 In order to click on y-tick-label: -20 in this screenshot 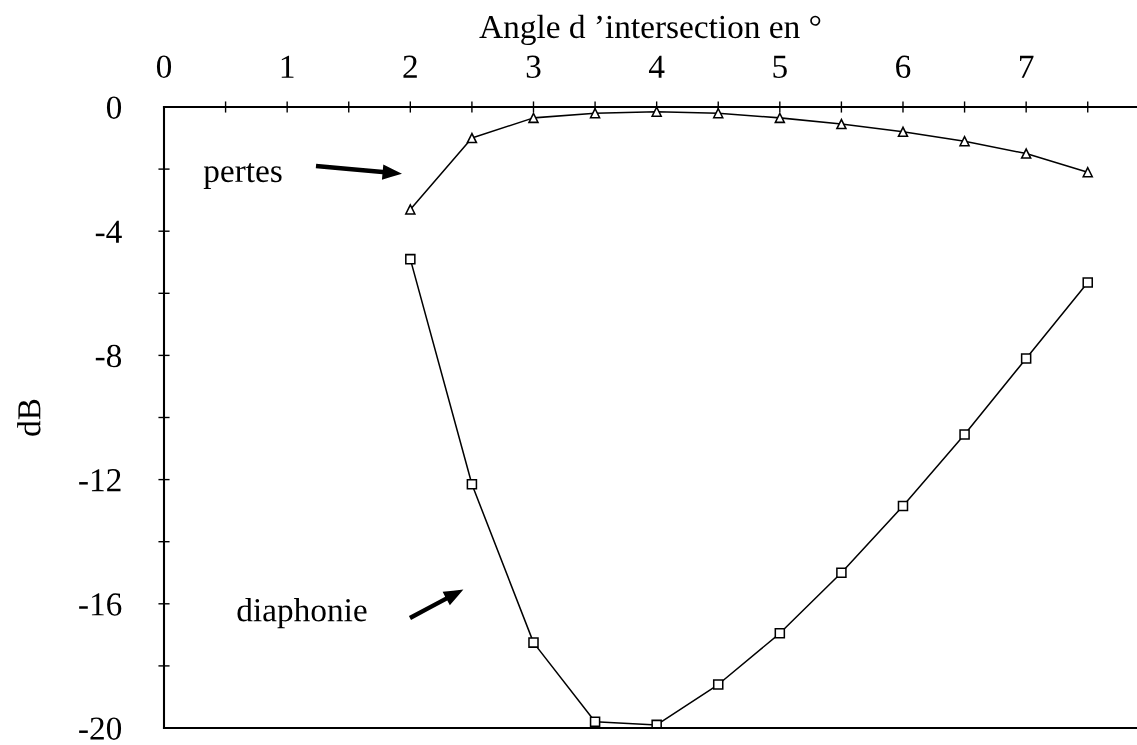, I will do `click(100, 728)`.